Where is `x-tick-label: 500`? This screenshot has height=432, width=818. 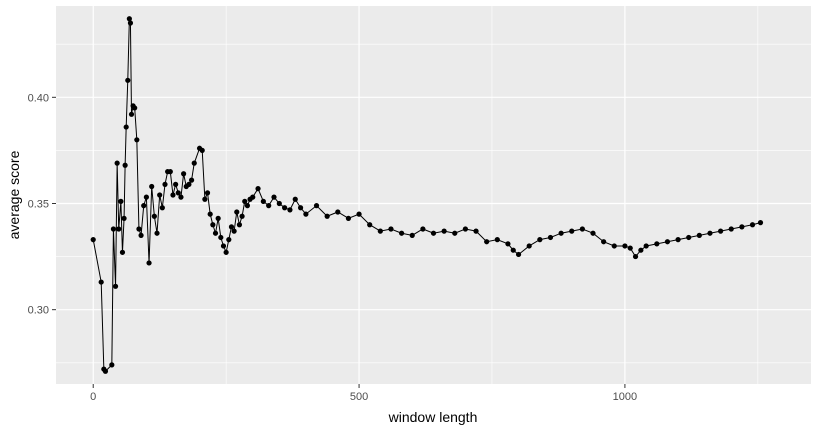
x-tick-label: 500 is located at coordinates (359, 397).